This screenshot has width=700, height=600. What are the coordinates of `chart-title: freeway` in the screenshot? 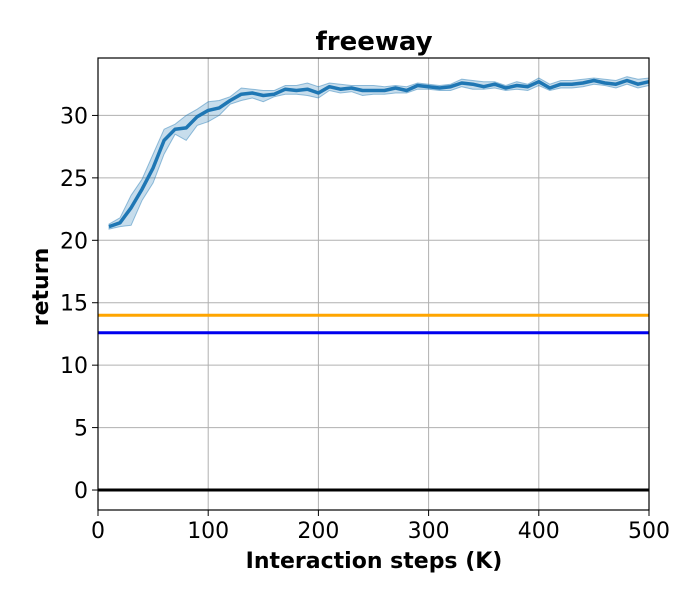 It's located at (373, 42).